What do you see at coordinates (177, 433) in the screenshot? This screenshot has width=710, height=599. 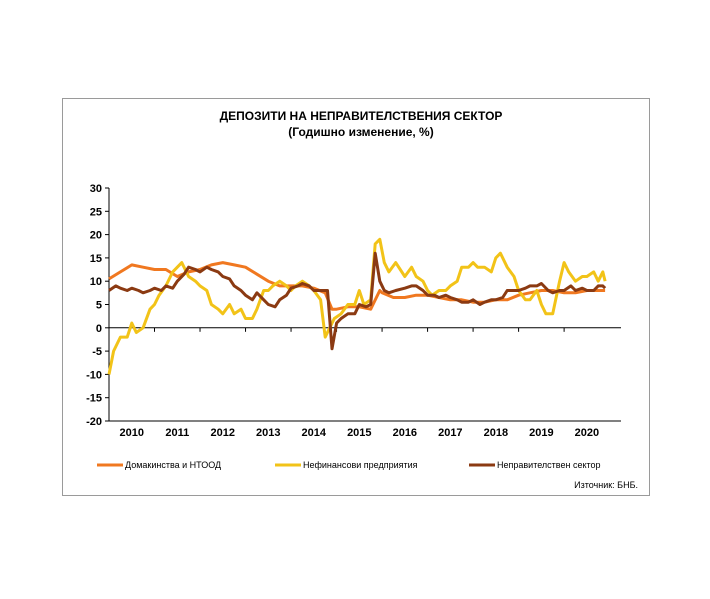 I see `x-tick-label: 2011` at bounding box center [177, 433].